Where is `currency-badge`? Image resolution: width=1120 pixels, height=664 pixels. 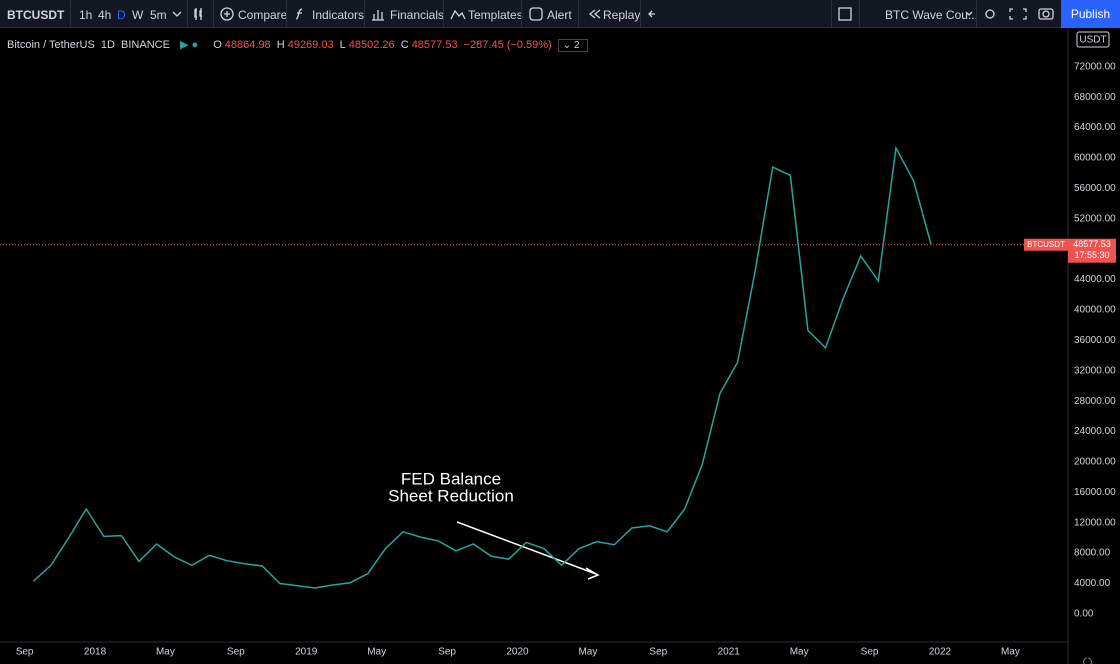
currency-badge is located at coordinates (1093, 39).